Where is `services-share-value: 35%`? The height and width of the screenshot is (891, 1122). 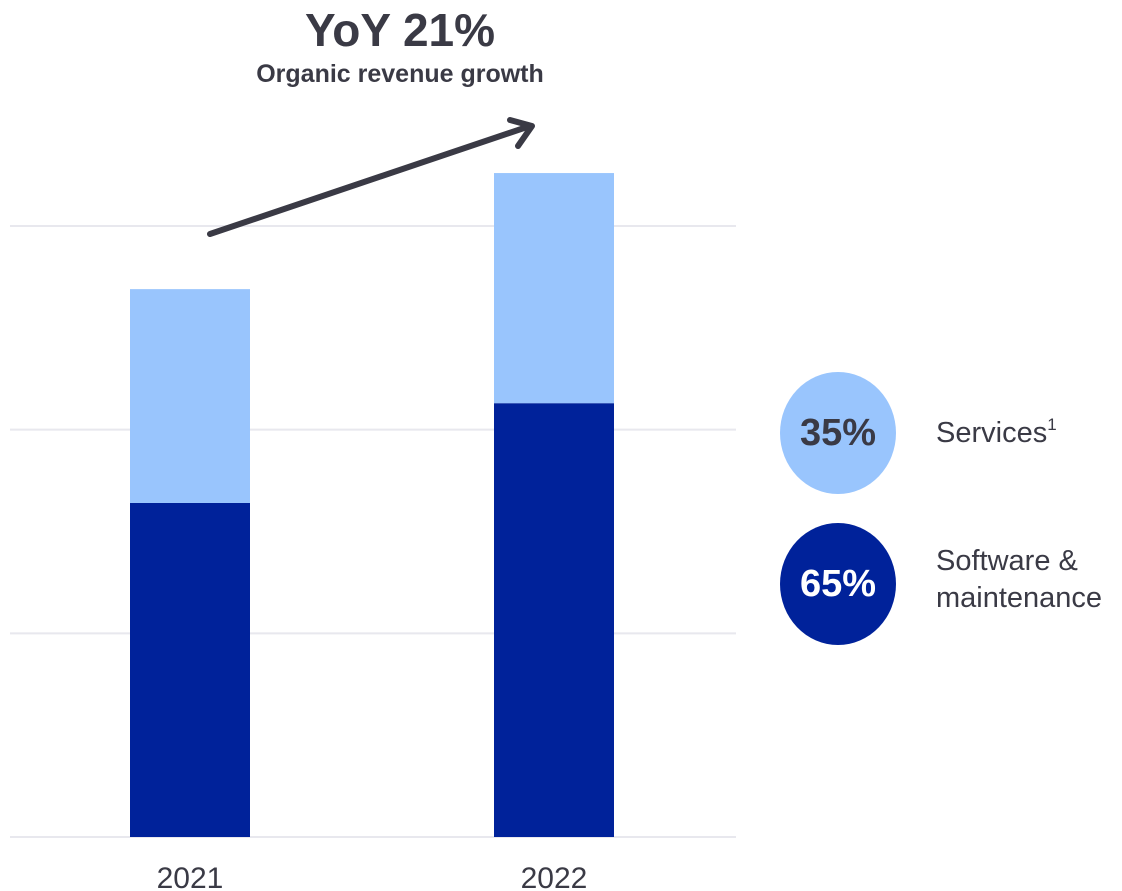 services-share-value: 35% is located at coordinates (838, 432).